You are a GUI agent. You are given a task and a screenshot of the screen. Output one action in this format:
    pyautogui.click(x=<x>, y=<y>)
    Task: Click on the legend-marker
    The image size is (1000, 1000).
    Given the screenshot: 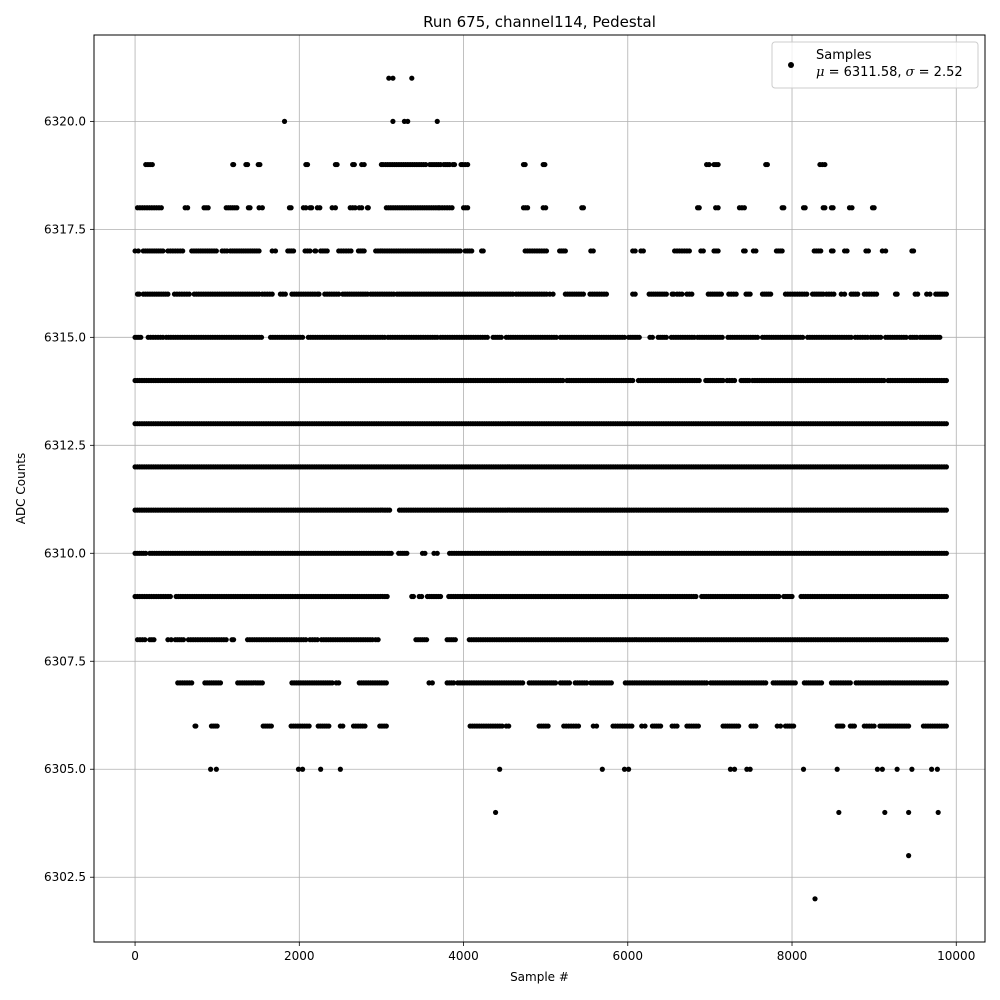 What is the action you would take?
    pyautogui.click(x=791, y=65)
    